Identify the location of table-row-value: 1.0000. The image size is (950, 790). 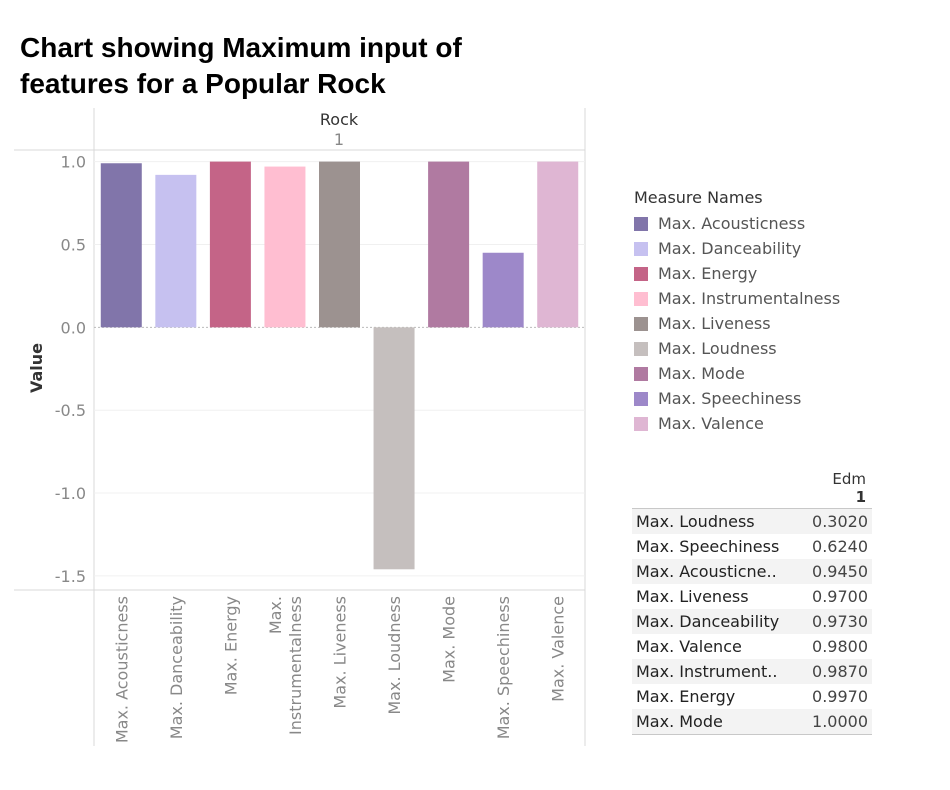
(840, 721).